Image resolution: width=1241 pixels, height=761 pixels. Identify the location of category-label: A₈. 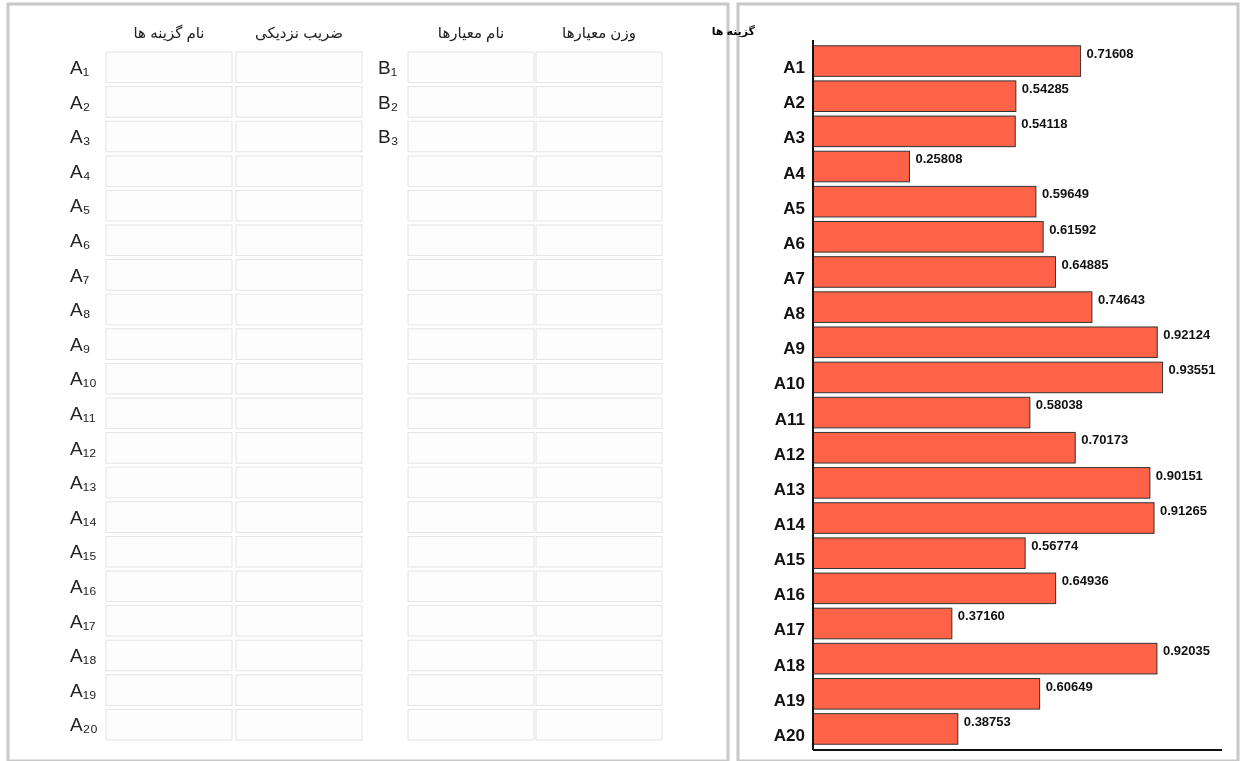
(80, 310).